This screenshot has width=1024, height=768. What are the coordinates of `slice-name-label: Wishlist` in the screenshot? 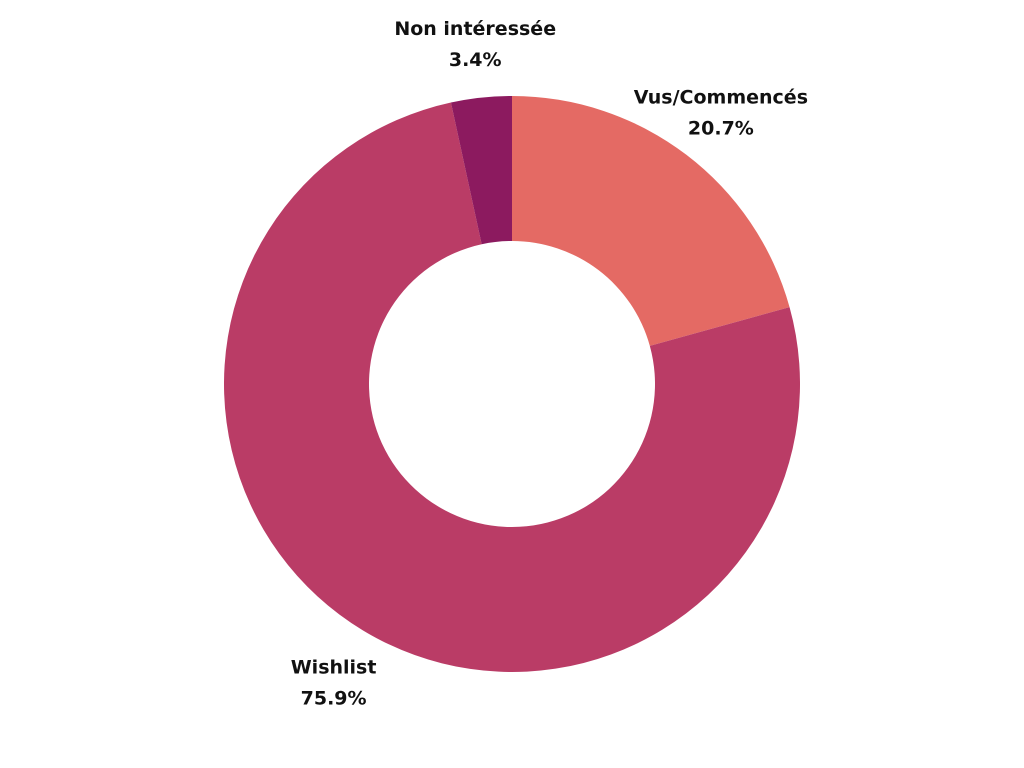 It's located at (334, 667).